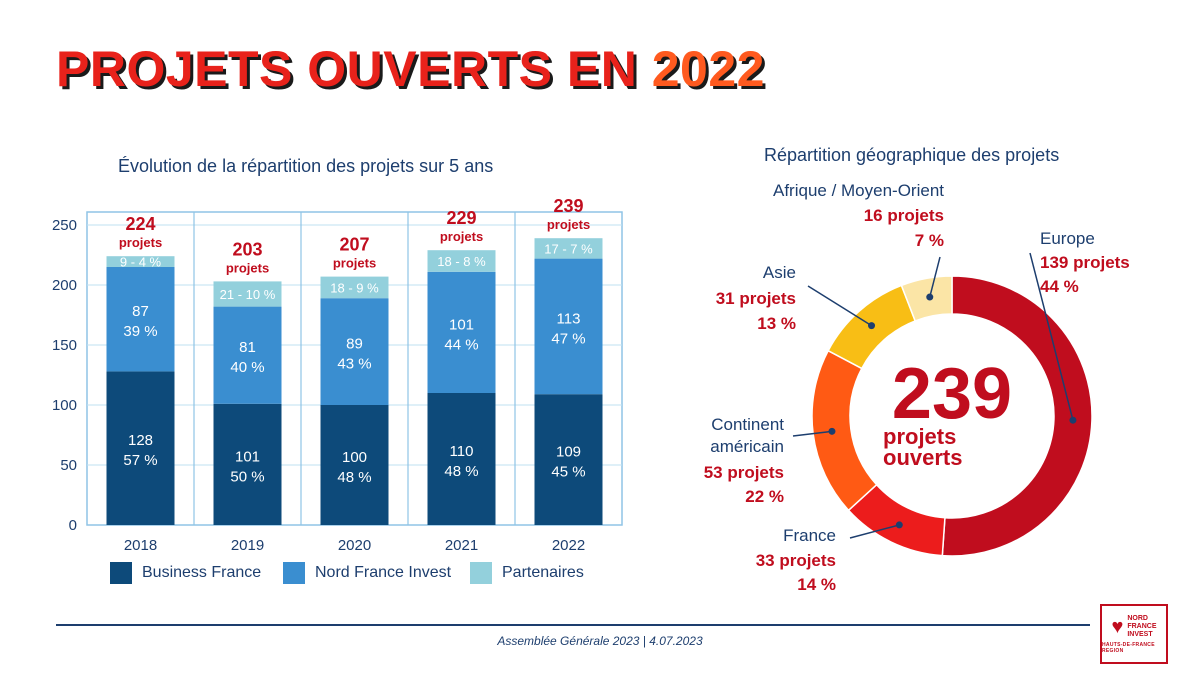  Describe the element at coordinates (858, 190) in the screenshot. I see `donut-label-name: Afrique / Moyen-Orient` at that location.